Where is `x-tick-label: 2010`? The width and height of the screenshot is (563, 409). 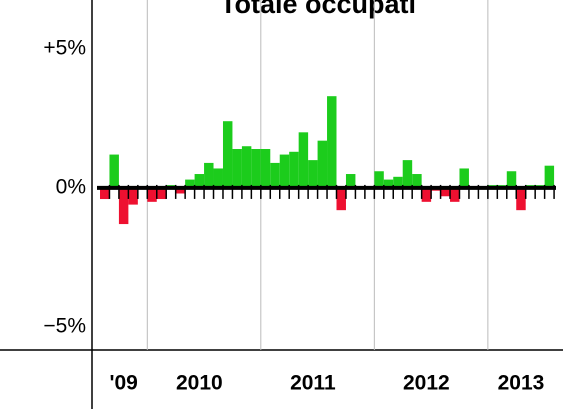 x-tick-label: 2010 is located at coordinates (199, 383).